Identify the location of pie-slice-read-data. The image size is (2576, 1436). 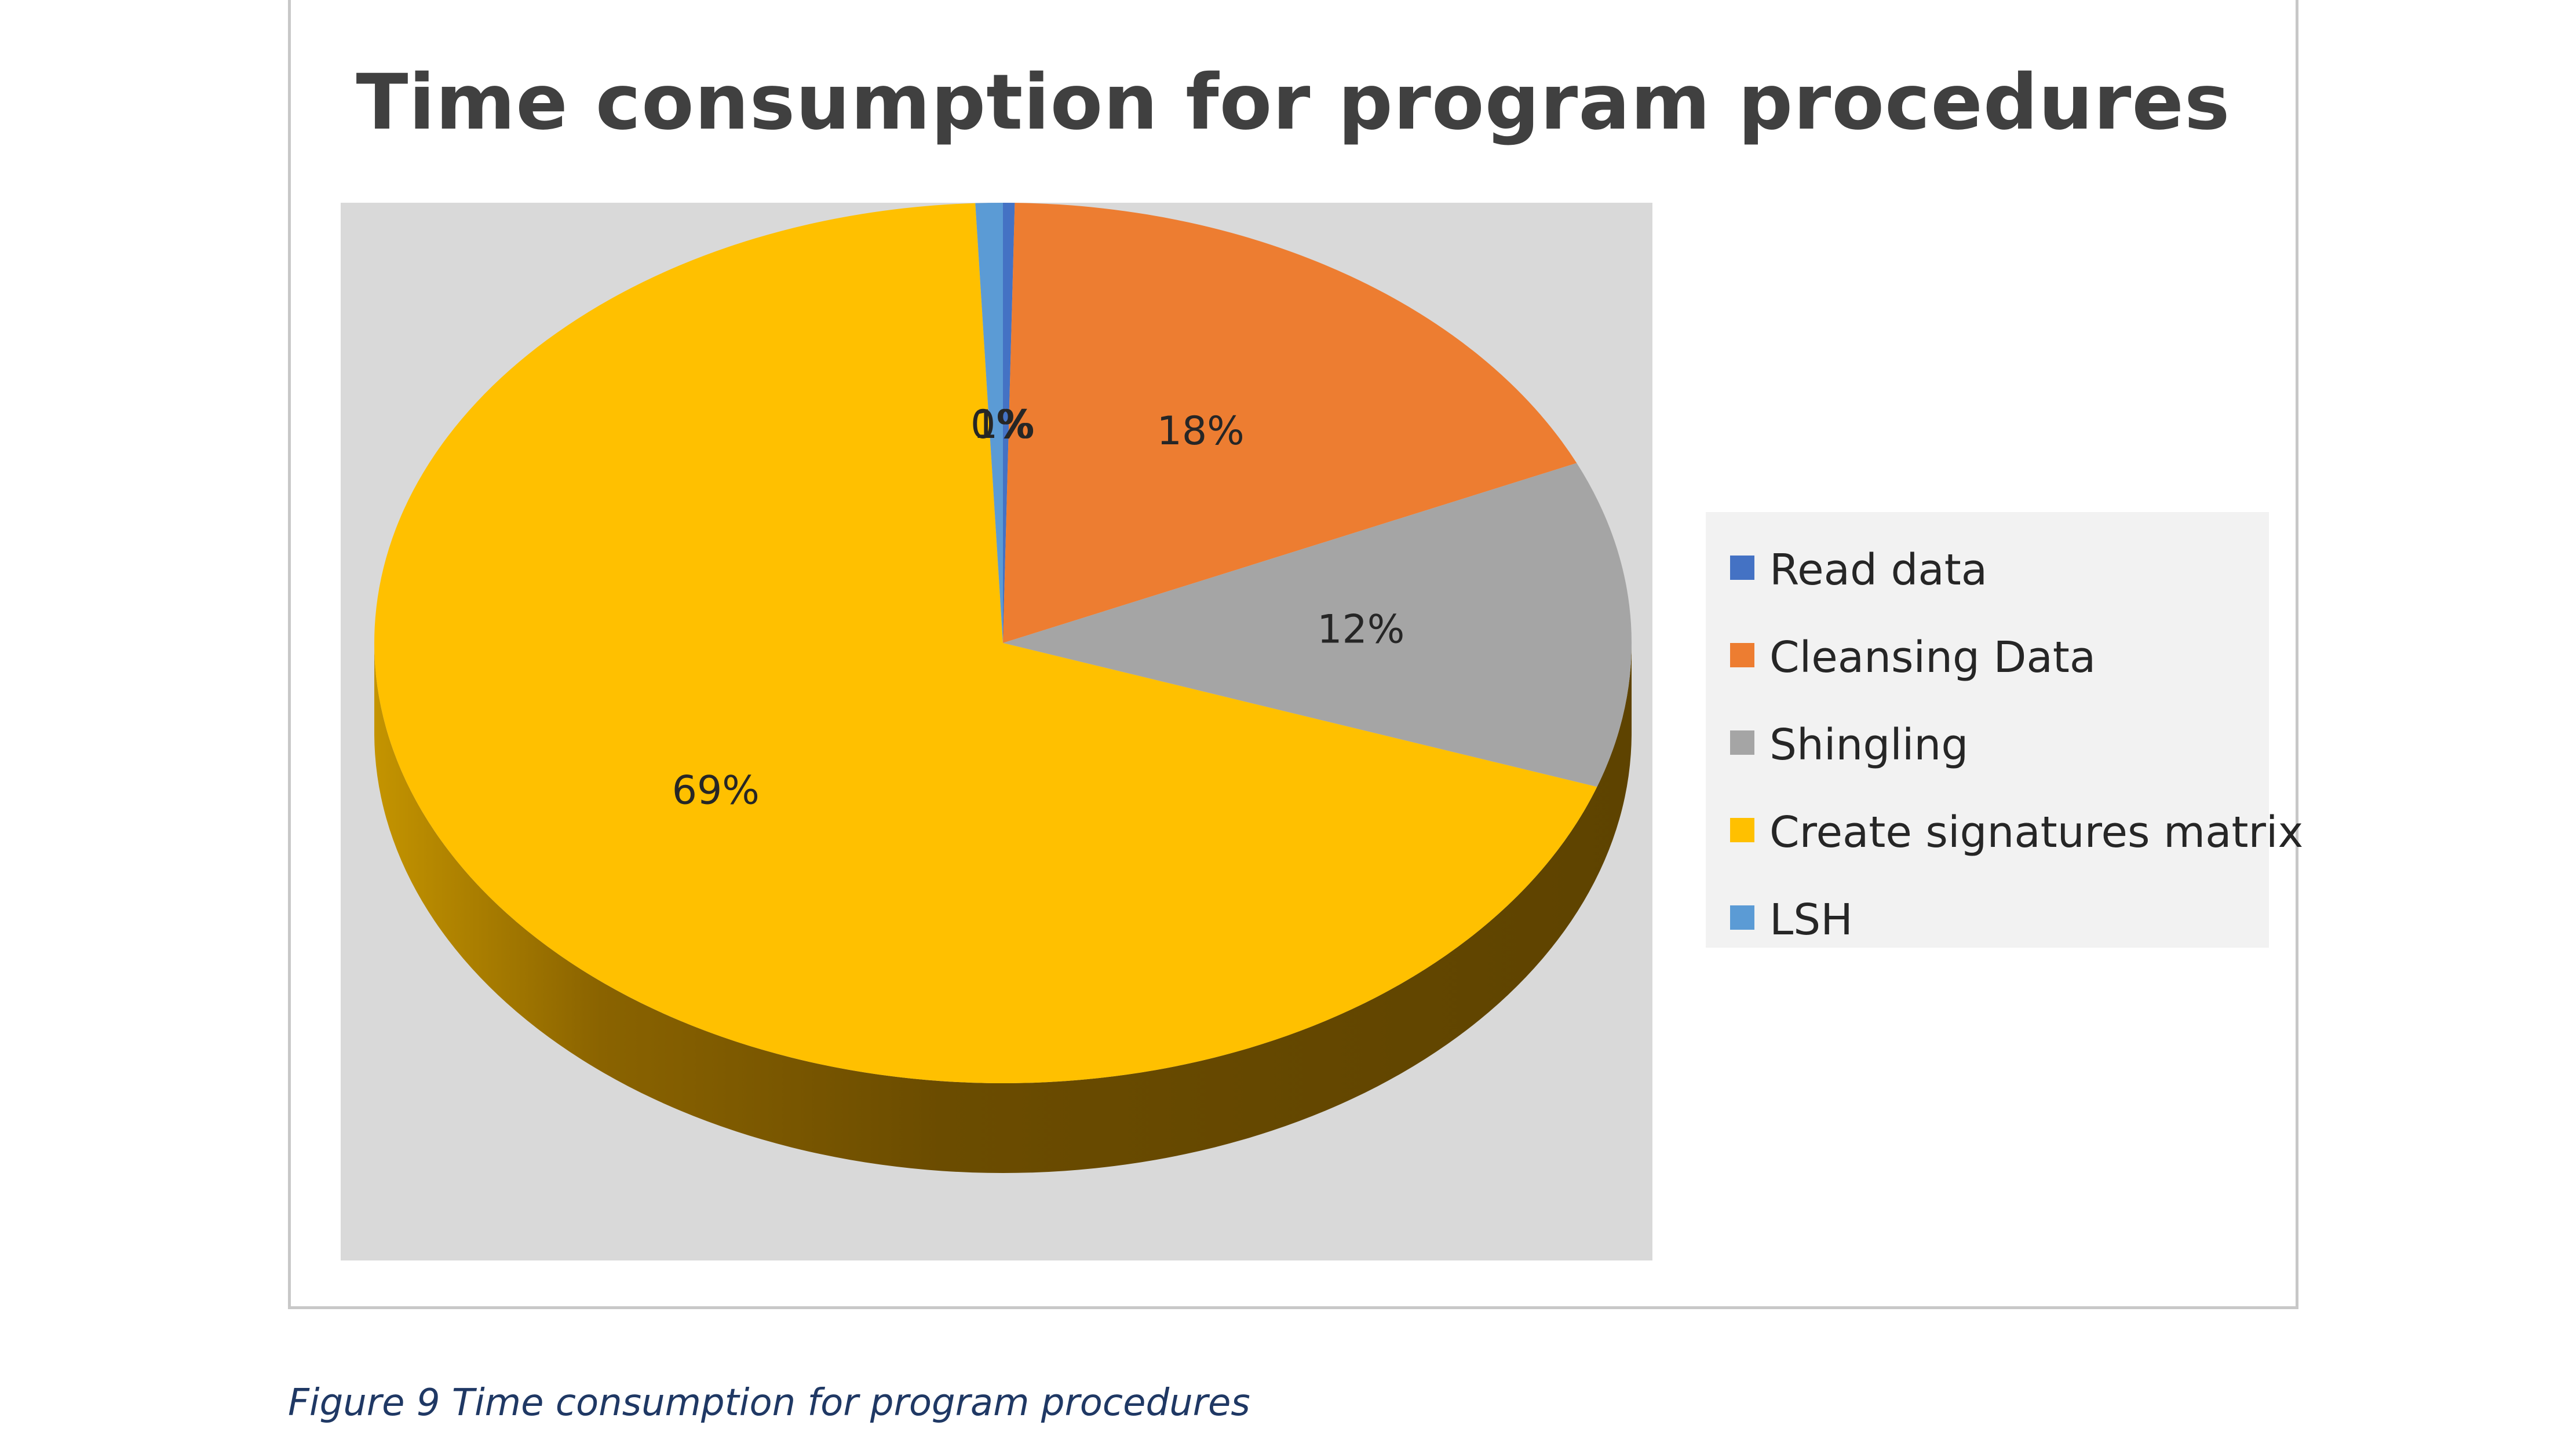
(1009, 423).